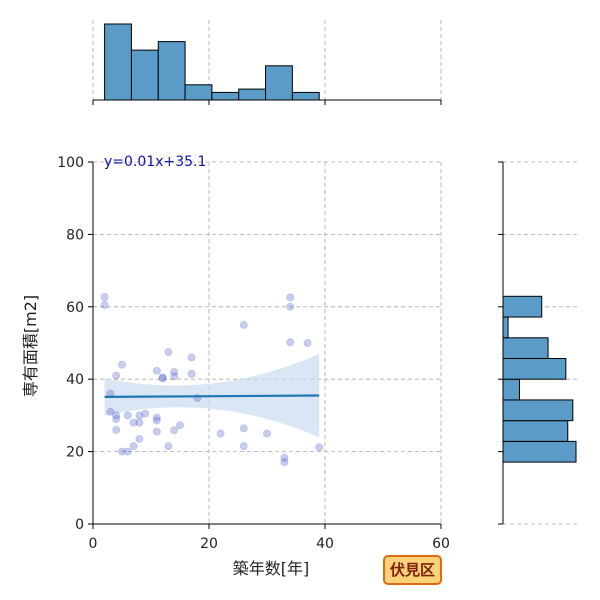 This screenshot has height=600, width=600. Describe the element at coordinates (155, 162) in the screenshot. I see `regression-equation: y=0.01x+35.1` at that location.